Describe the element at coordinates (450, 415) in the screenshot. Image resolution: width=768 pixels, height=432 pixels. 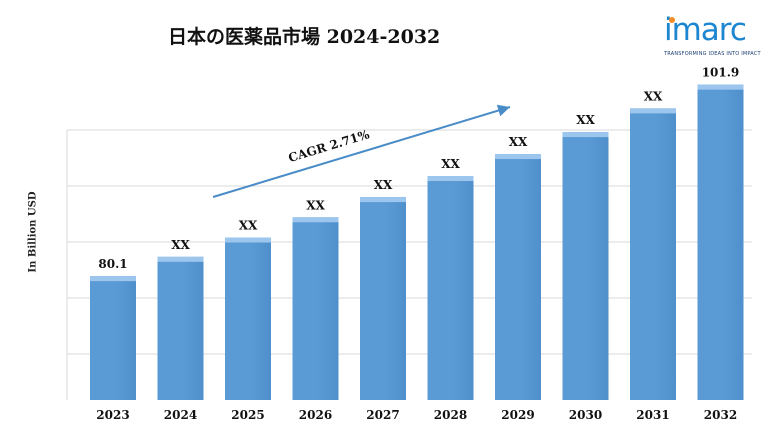
I see `x-tick-2028: 2028` at that location.